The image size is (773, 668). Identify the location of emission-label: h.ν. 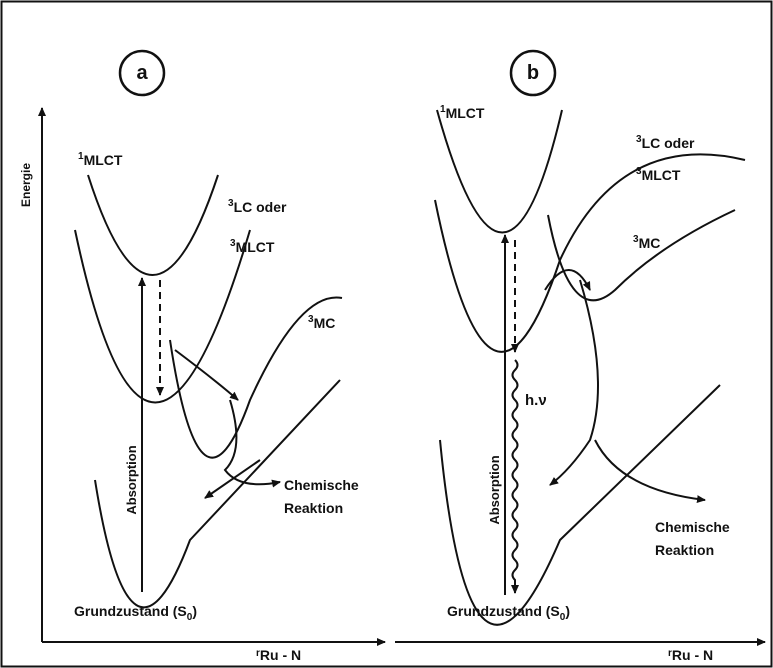
(536, 400).